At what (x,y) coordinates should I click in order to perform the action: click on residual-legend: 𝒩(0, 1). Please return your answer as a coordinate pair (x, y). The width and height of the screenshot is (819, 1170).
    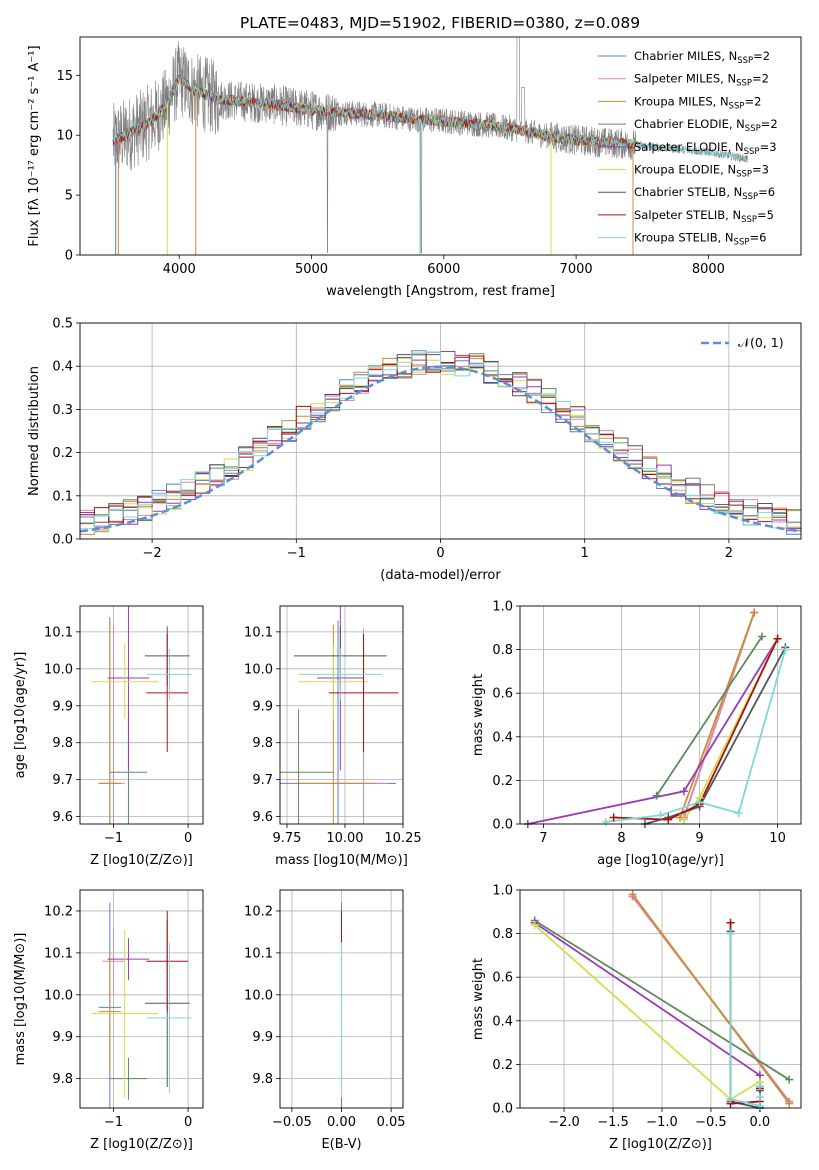
    Looking at the image, I should click on (742, 342).